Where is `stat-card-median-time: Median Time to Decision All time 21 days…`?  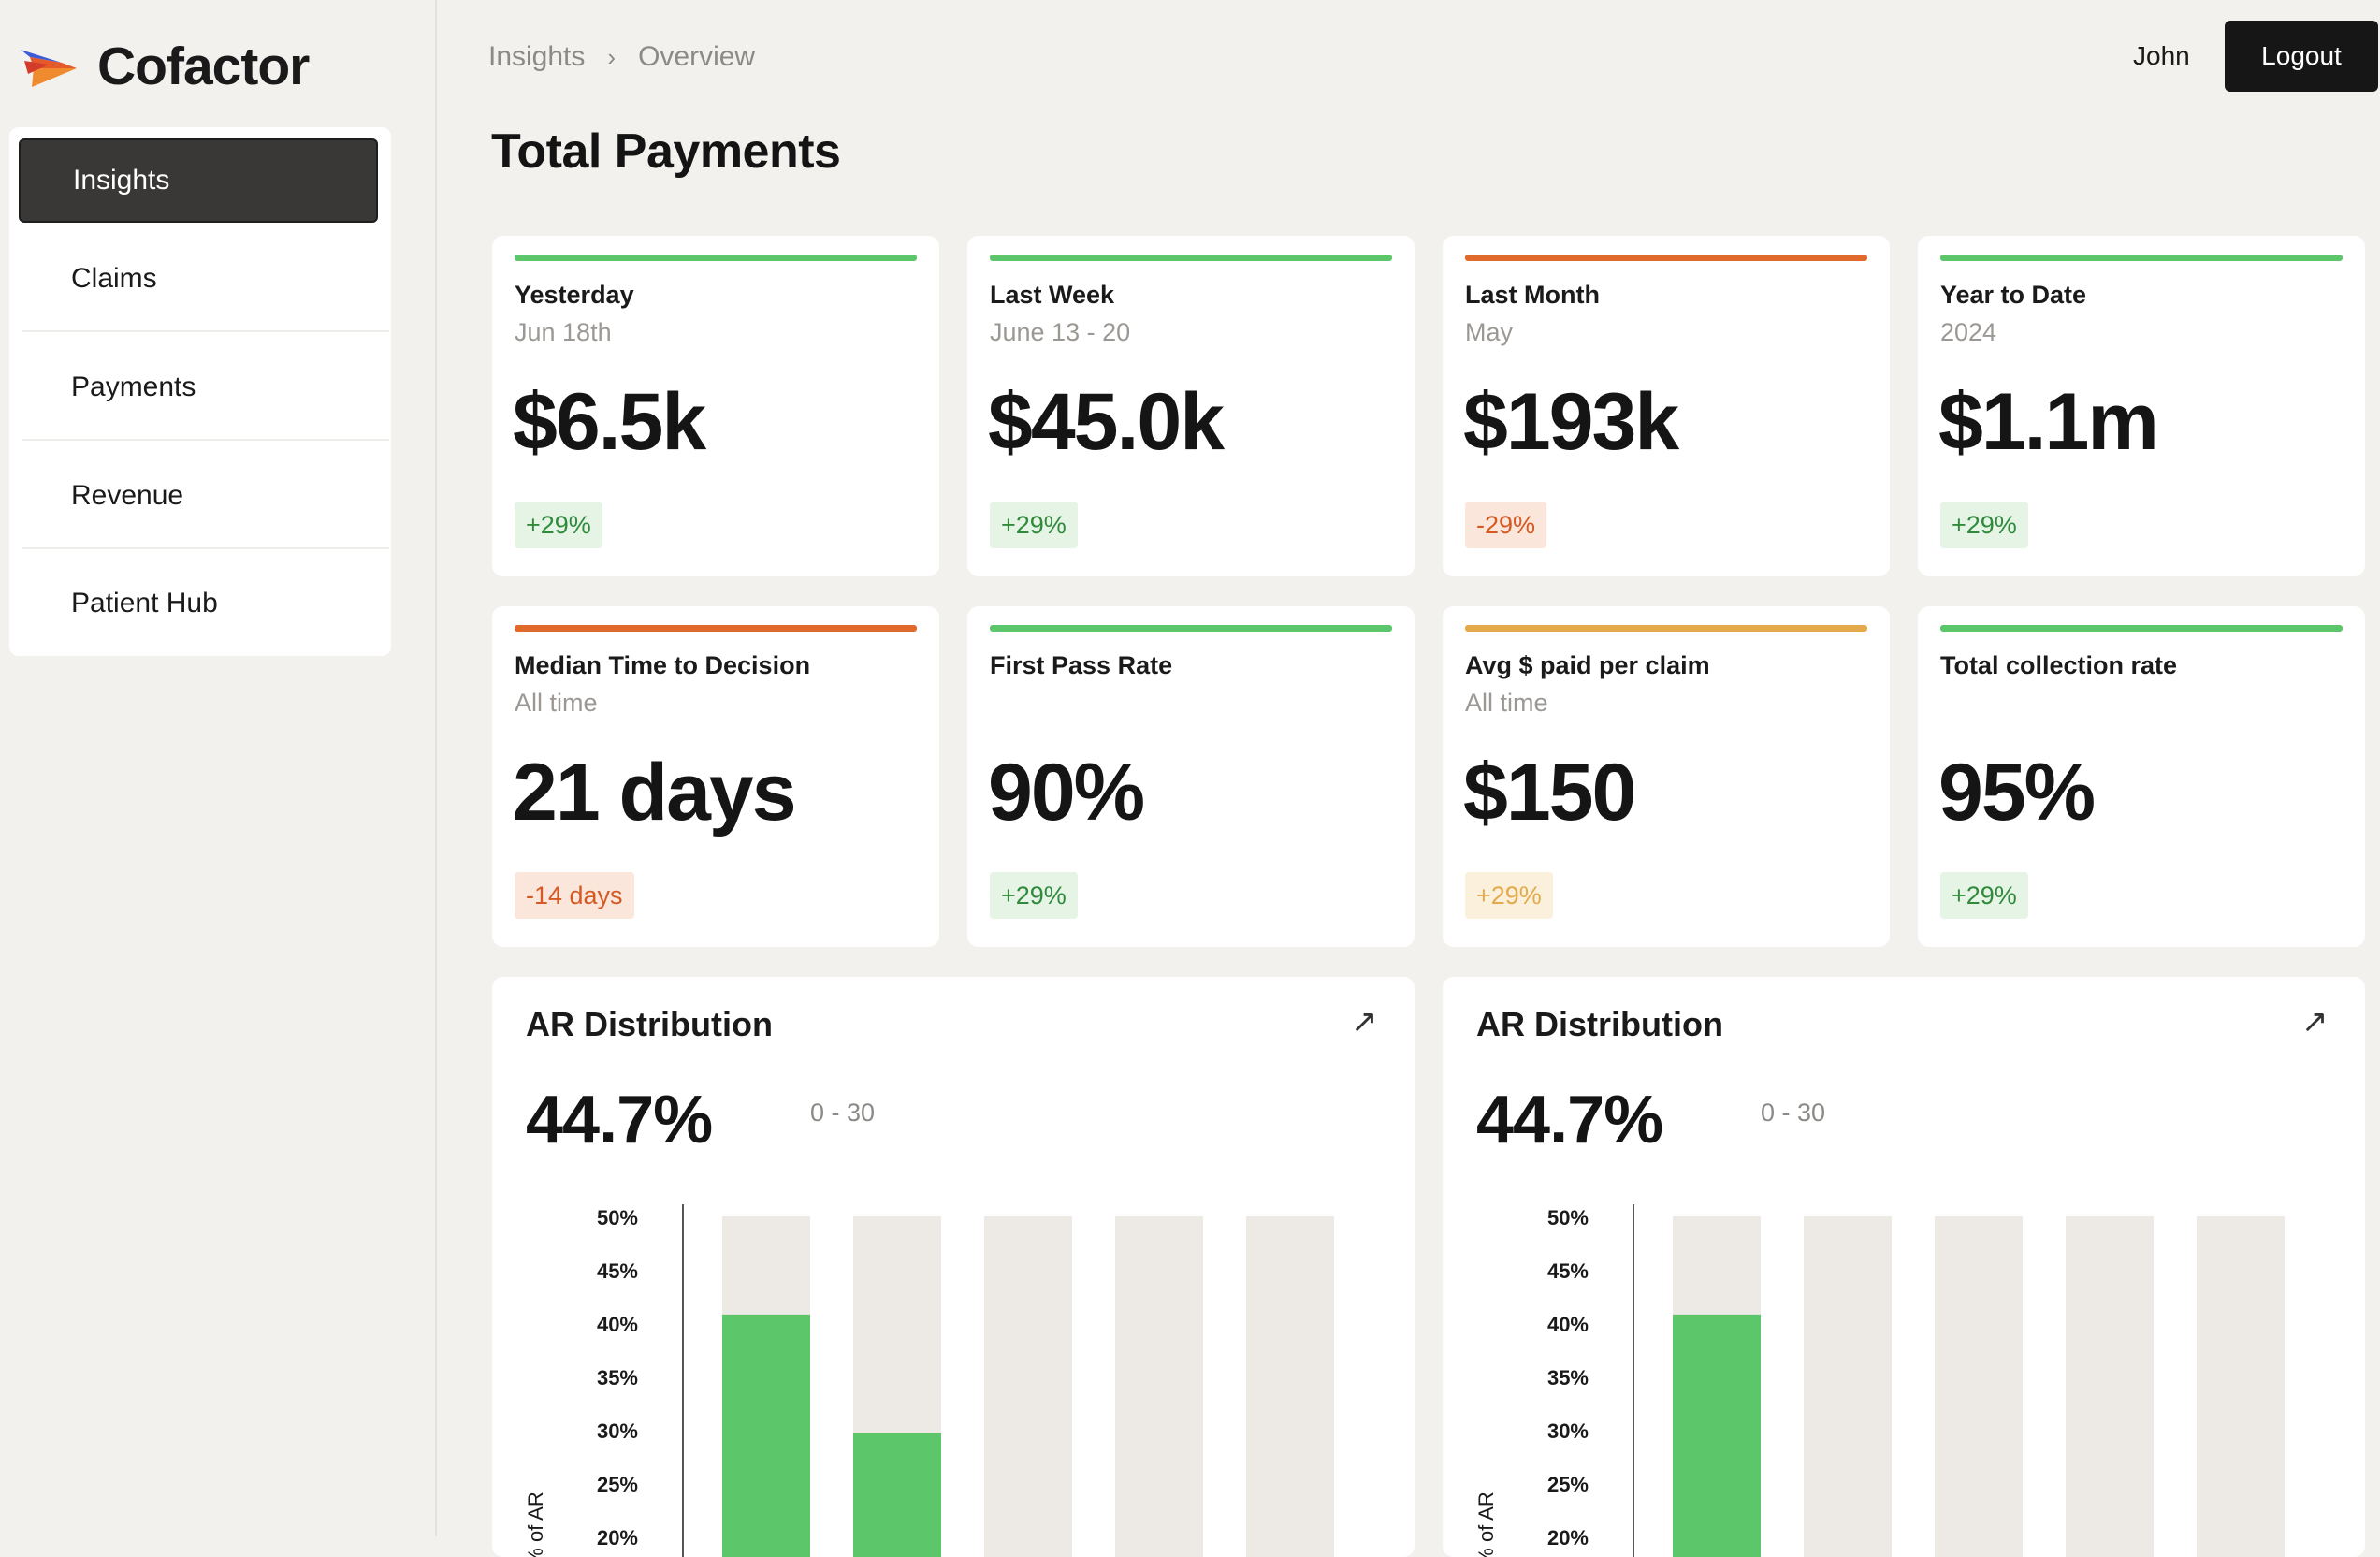
stat-card-median-time: Median Time to Decision All time 21 days… is located at coordinates (715, 777).